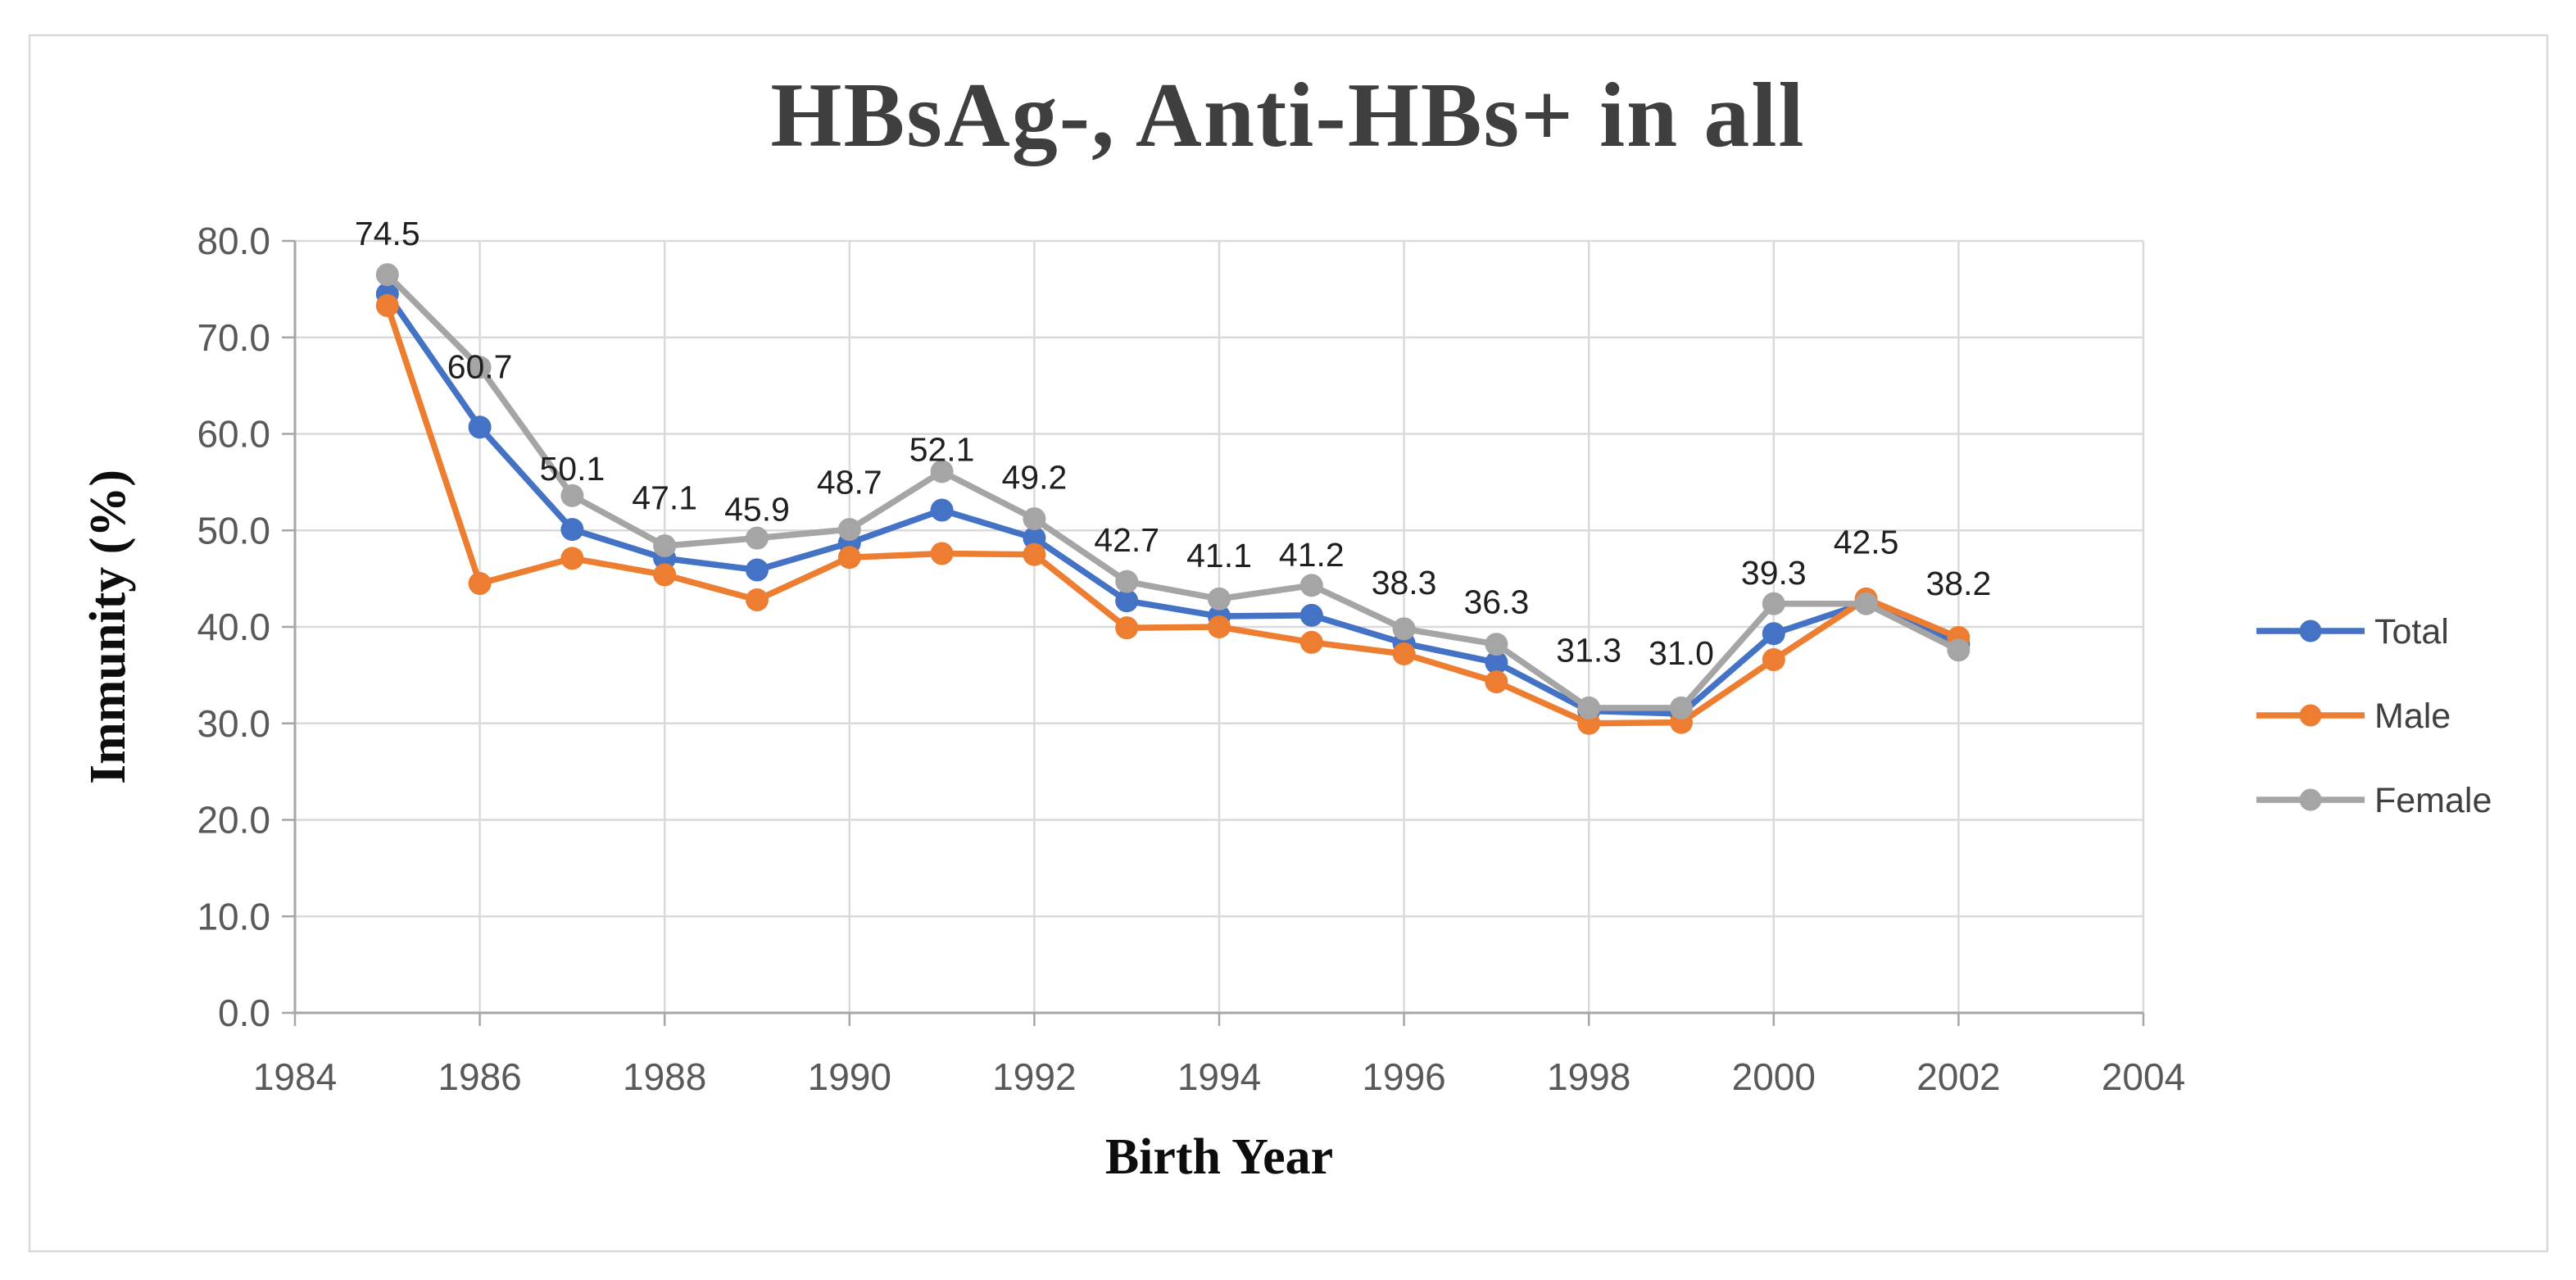 The image size is (2576, 1280). I want to click on data-point-female-1999, so click(1681, 707).